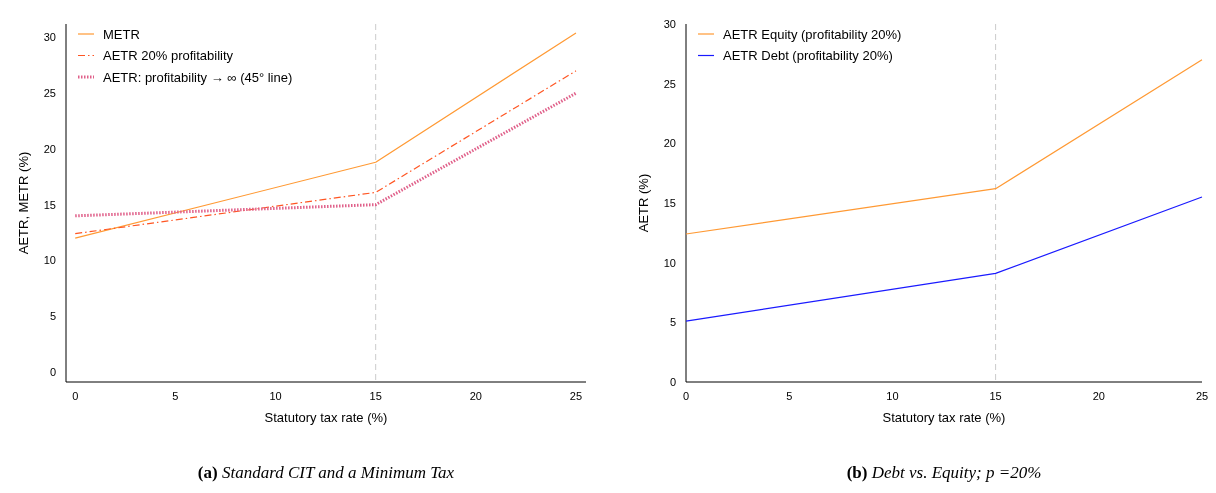 The image size is (1216, 493). I want to click on legend-label: AETR 20% profitability, so click(168, 56).